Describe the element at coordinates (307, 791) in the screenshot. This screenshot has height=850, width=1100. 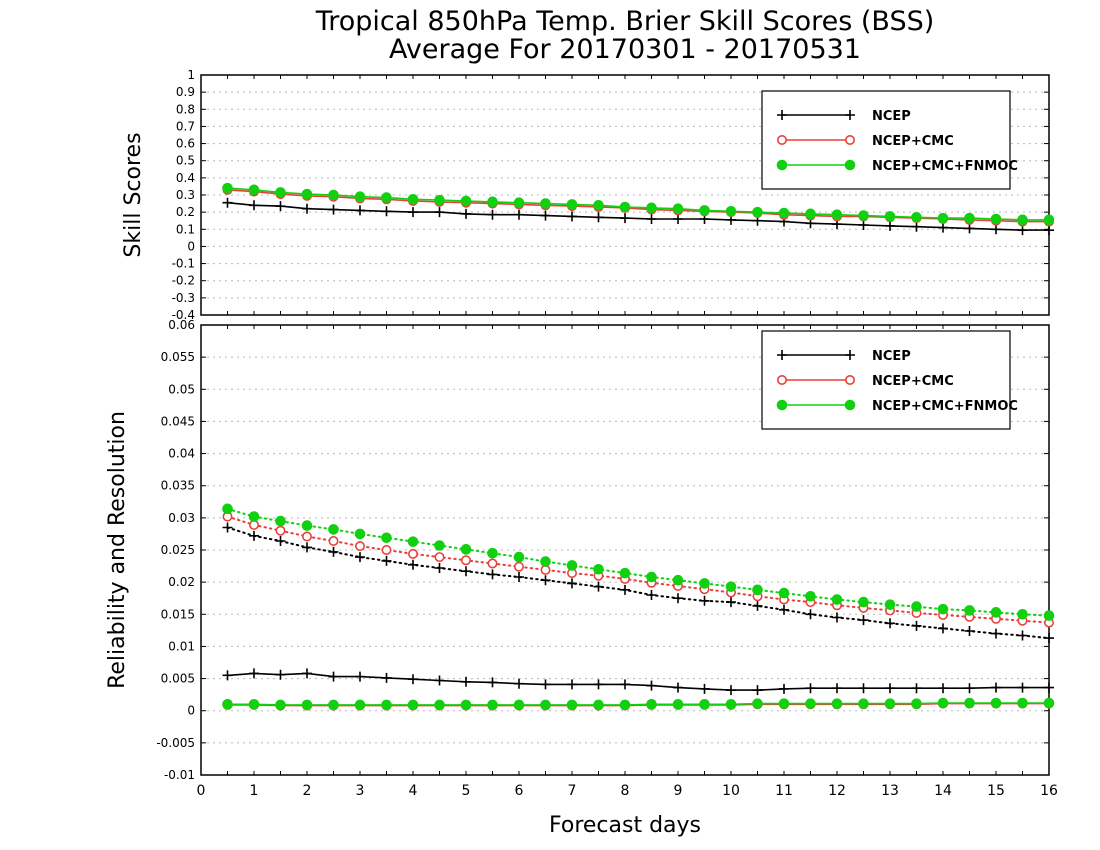
I see `x-tick-label: 2` at that location.